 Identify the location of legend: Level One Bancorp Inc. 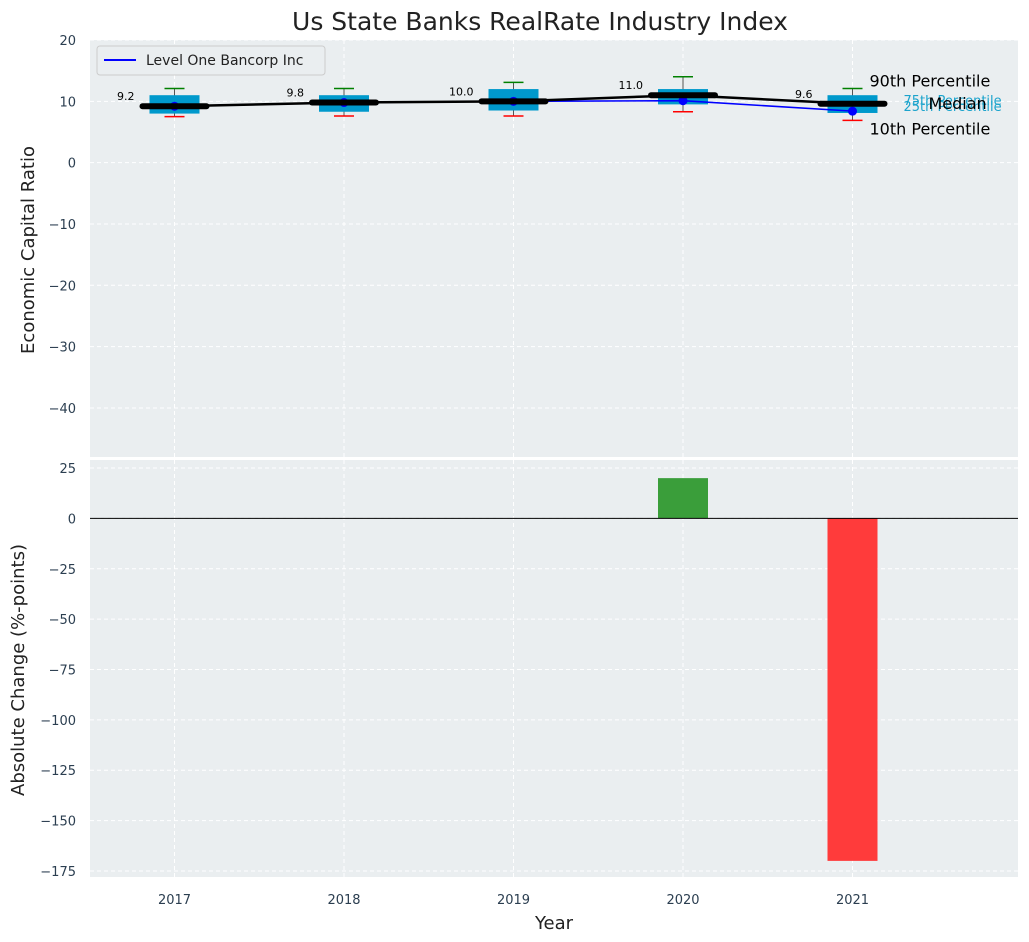
(211, 60).